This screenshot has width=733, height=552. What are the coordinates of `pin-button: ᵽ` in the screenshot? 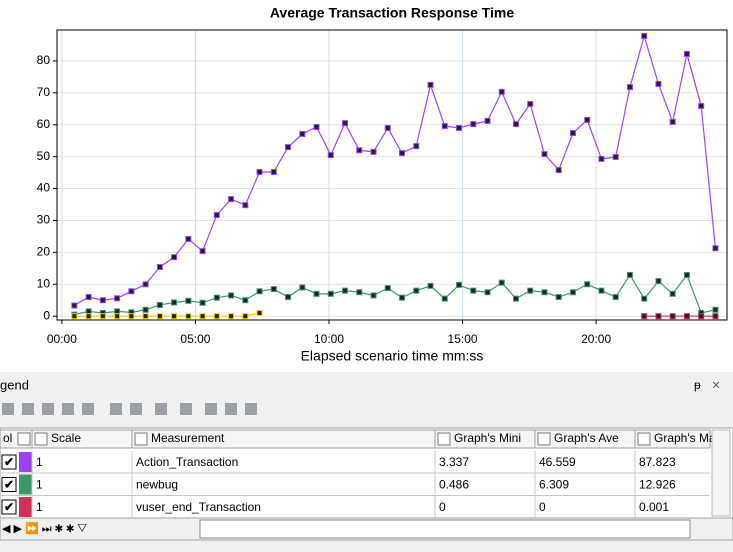 It's located at (697, 385).